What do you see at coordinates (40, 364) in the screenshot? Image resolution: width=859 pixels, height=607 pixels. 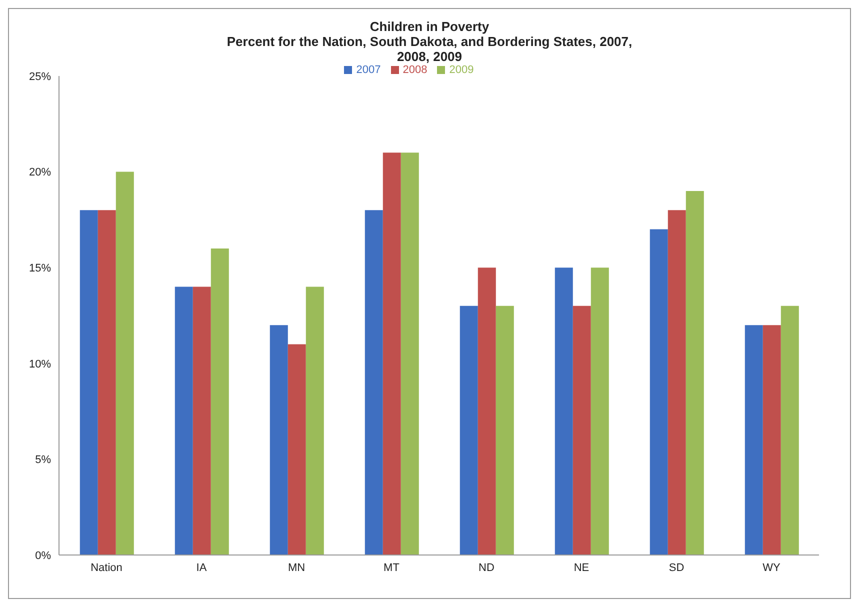 I see `y-tick-label: 10%` at bounding box center [40, 364].